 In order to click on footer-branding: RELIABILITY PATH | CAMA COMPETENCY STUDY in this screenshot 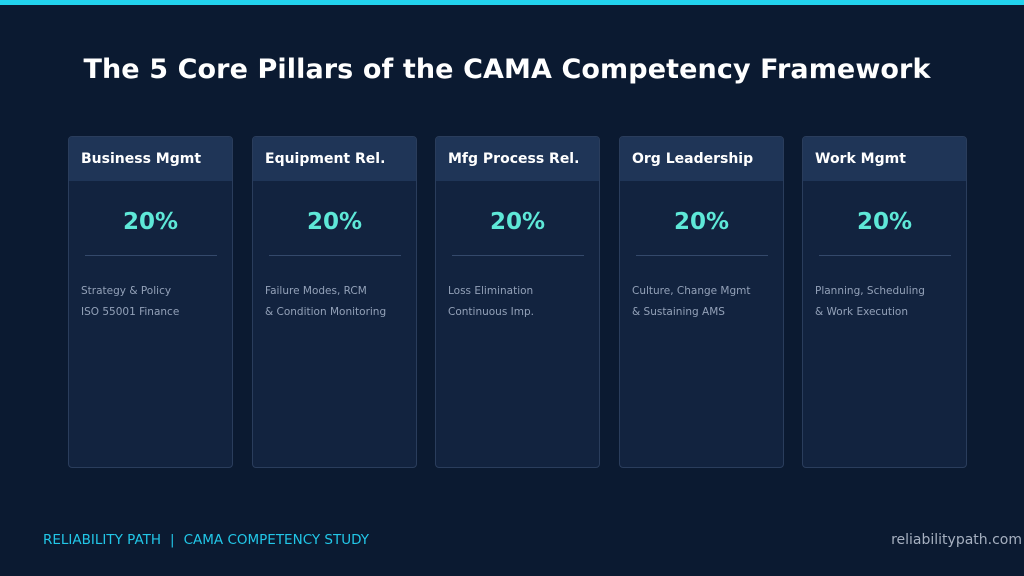, I will do `click(206, 540)`.